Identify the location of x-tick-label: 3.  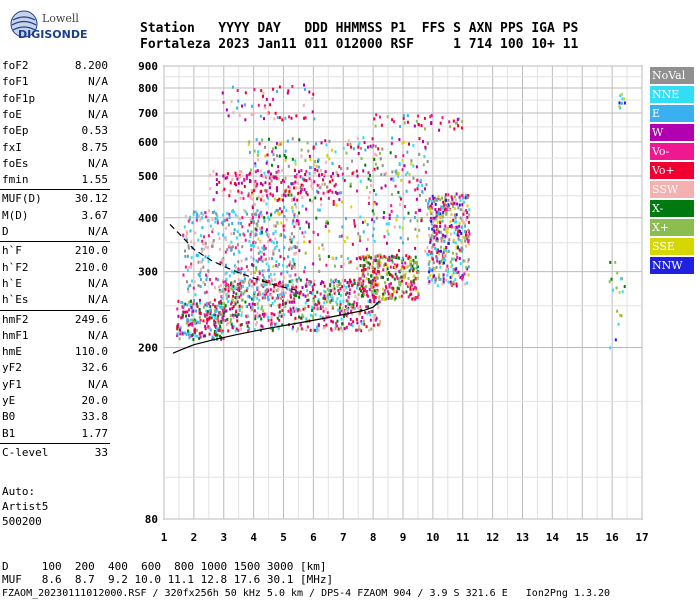
(223, 537).